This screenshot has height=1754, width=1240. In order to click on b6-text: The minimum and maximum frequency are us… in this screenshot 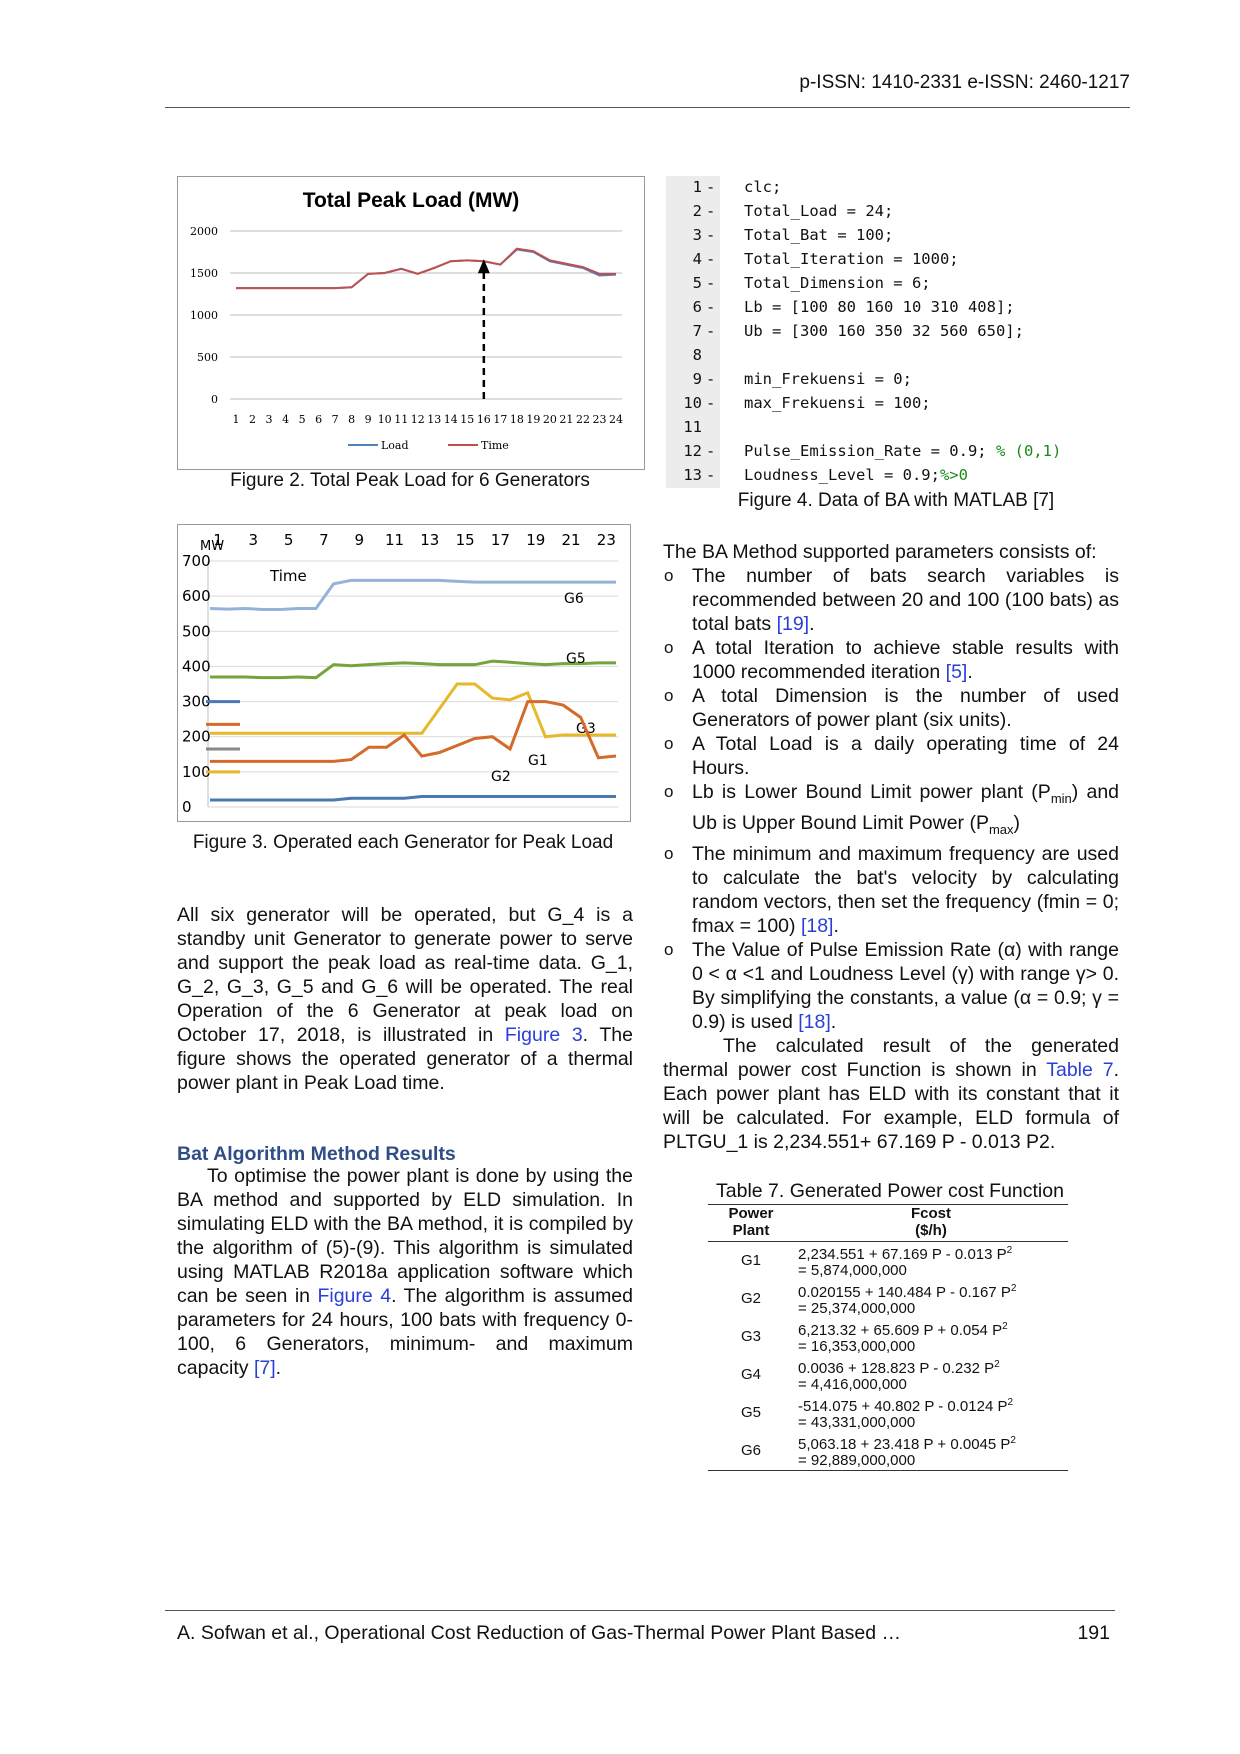, I will do `click(905, 889)`.